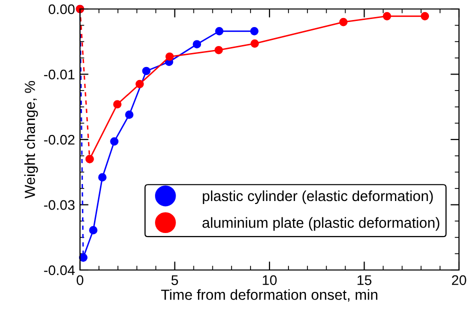 Image resolution: width=467 pixels, height=320 pixels. What do you see at coordinates (365, 280) in the screenshot?
I see `x-tick-label: 15` at bounding box center [365, 280].